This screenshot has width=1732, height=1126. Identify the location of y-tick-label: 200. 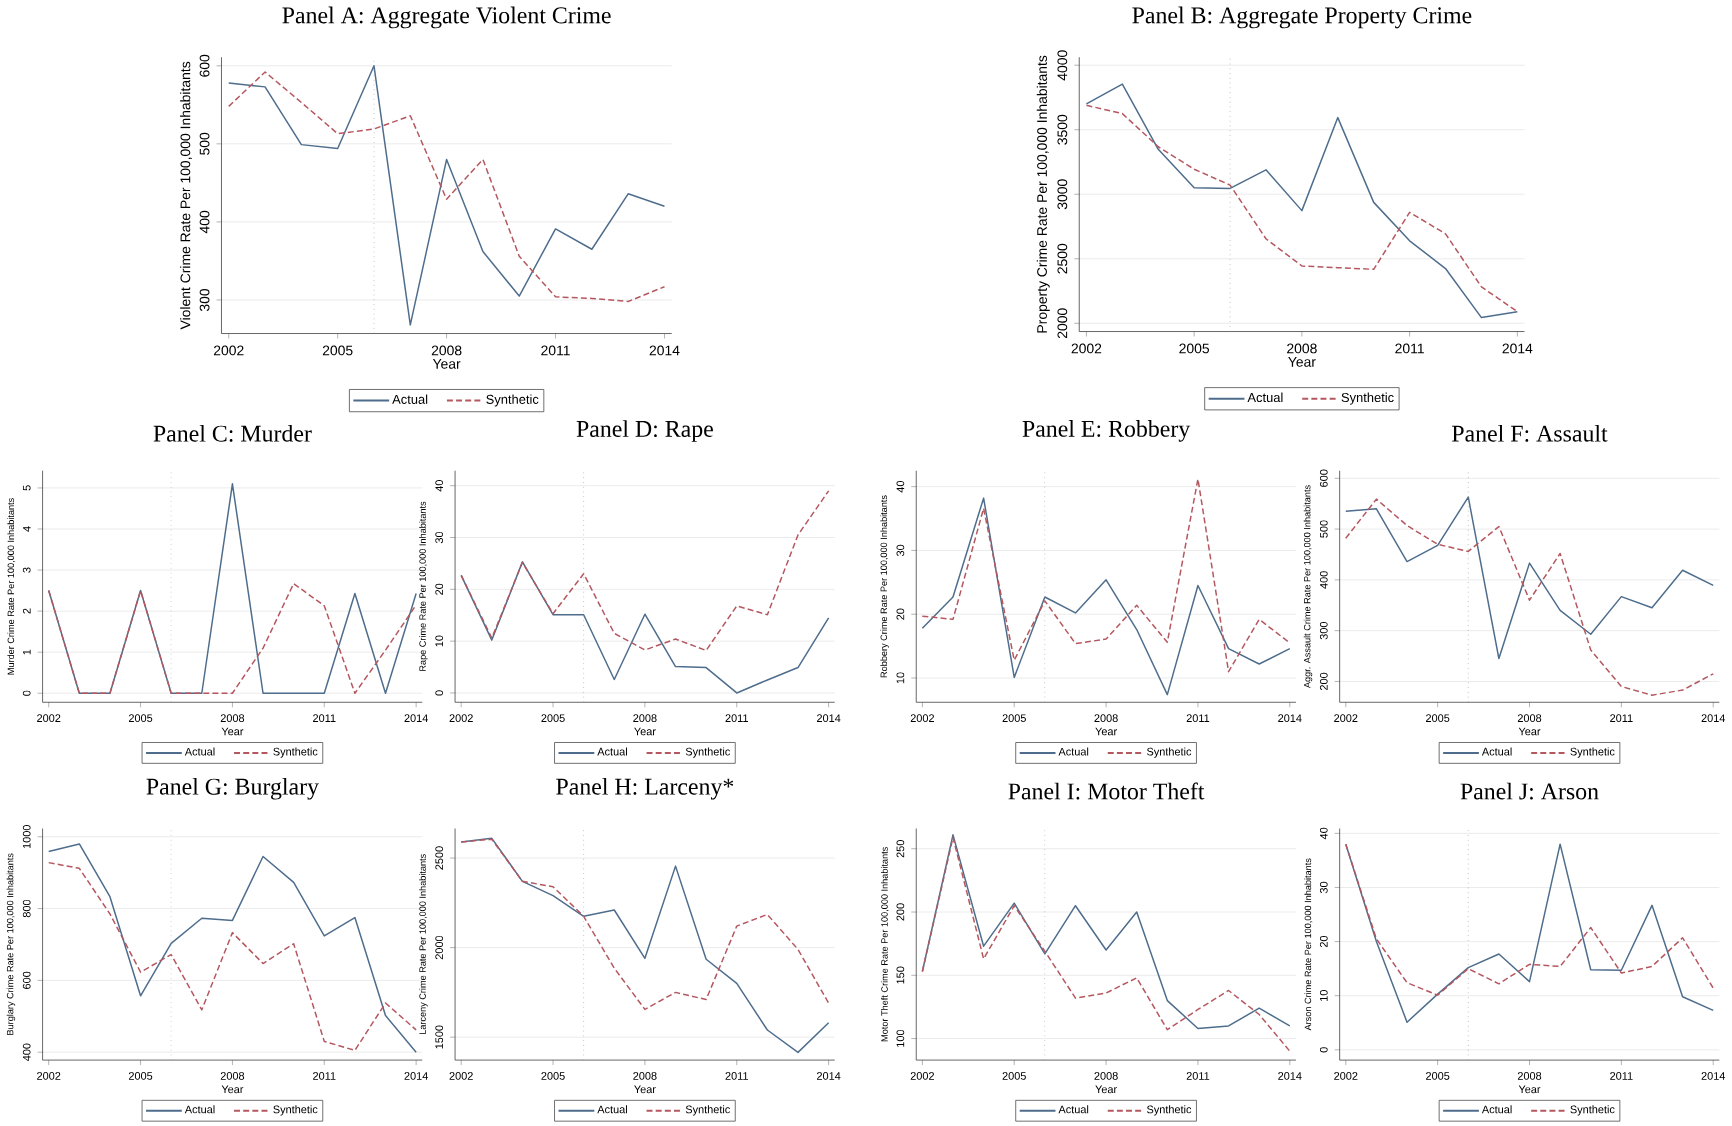
(1323, 681).